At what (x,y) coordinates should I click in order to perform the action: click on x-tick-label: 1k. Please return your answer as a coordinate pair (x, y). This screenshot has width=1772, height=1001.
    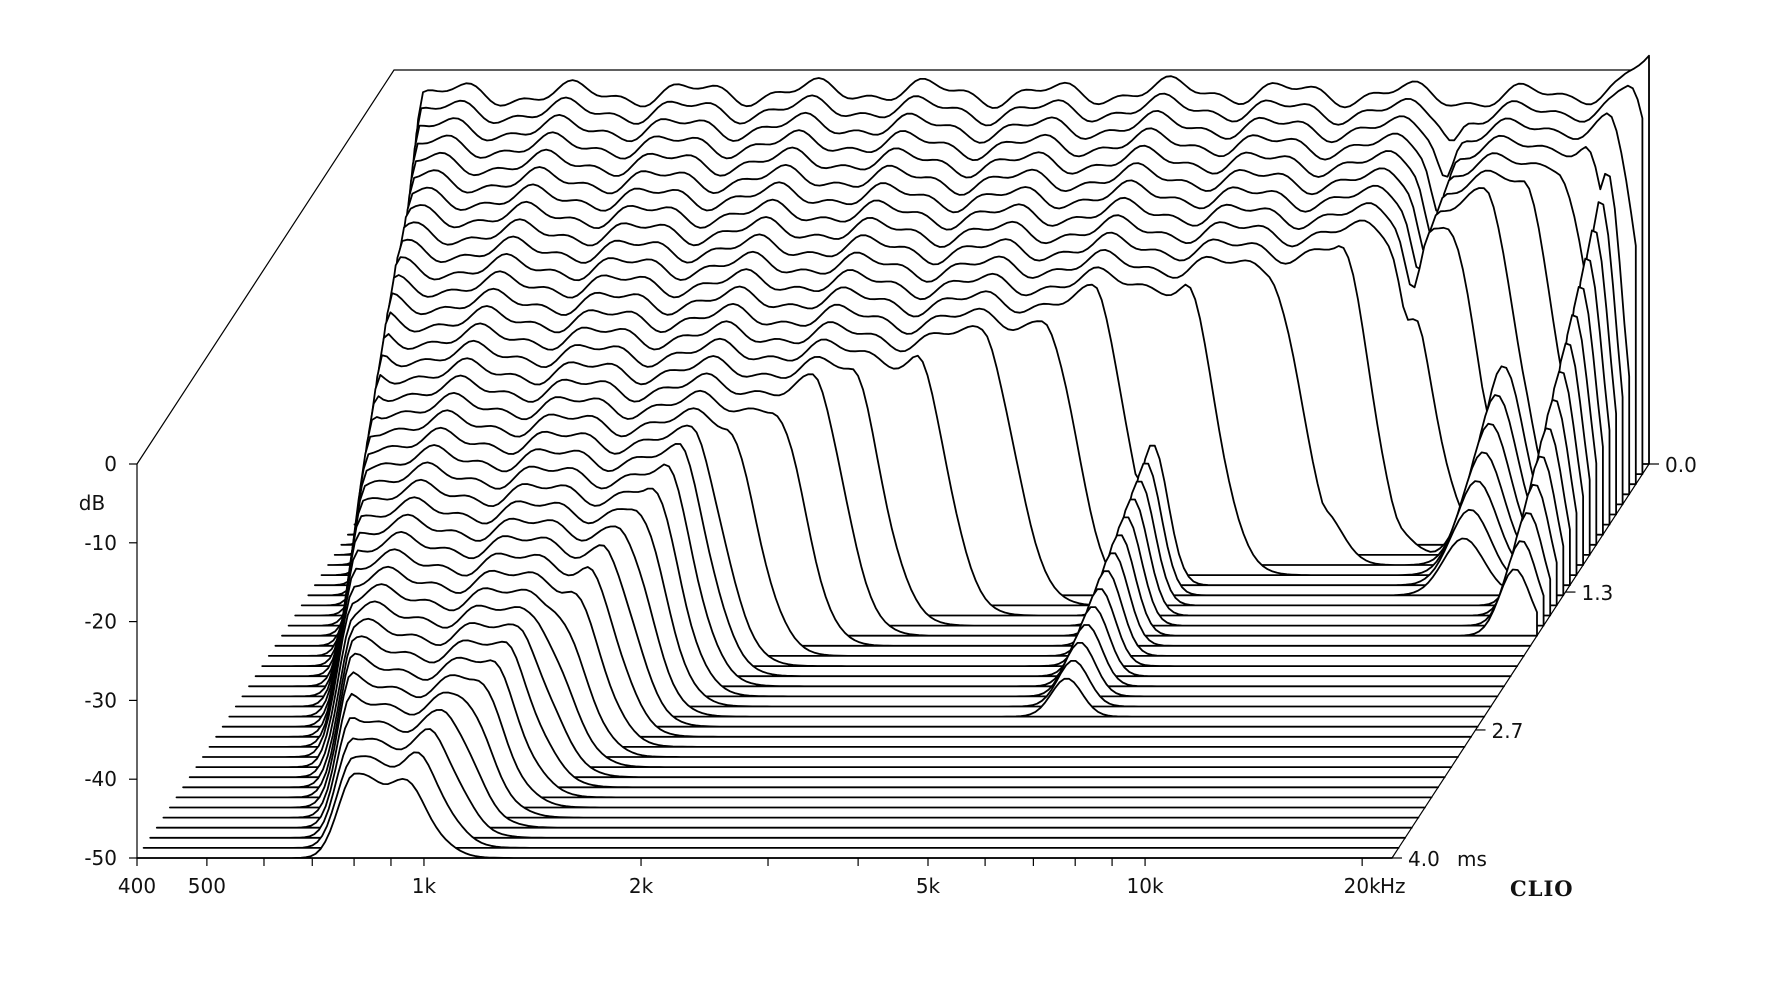
    Looking at the image, I should click on (424, 886).